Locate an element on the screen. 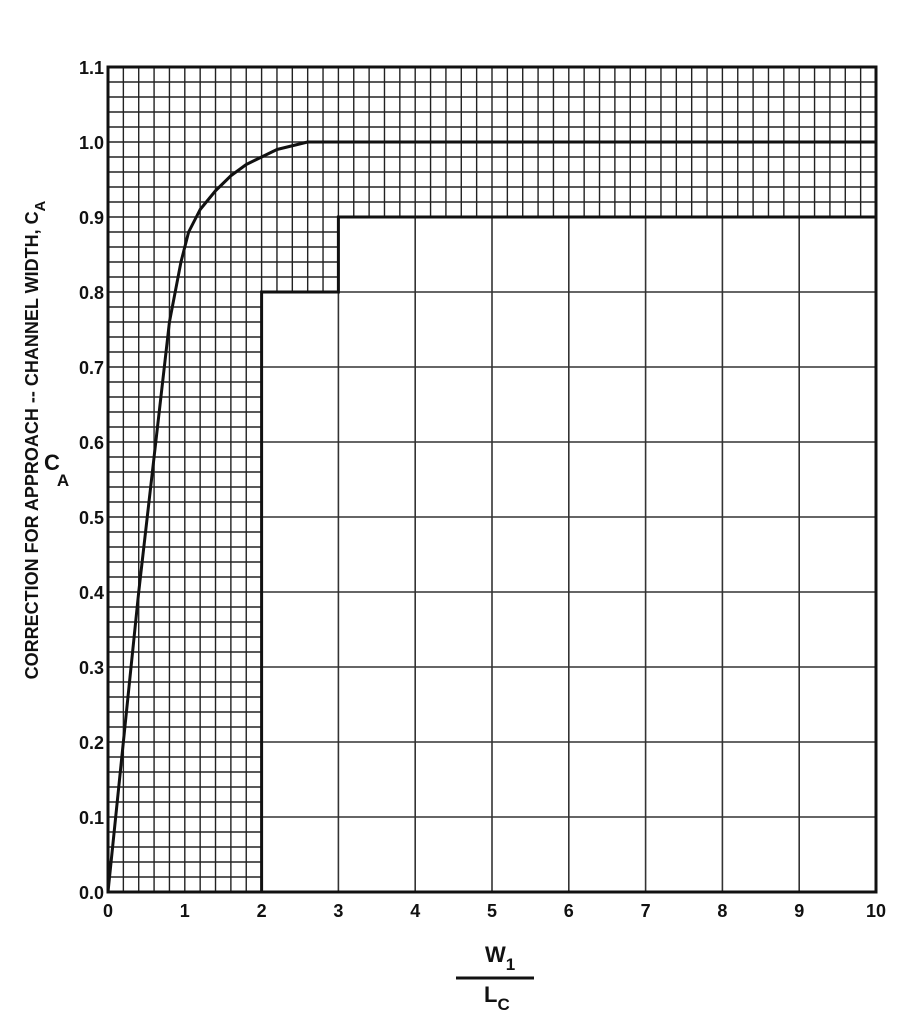 Image resolution: width=923 pixels, height=1024 pixels. y-tick-label: 0.0 is located at coordinates (91, 893).